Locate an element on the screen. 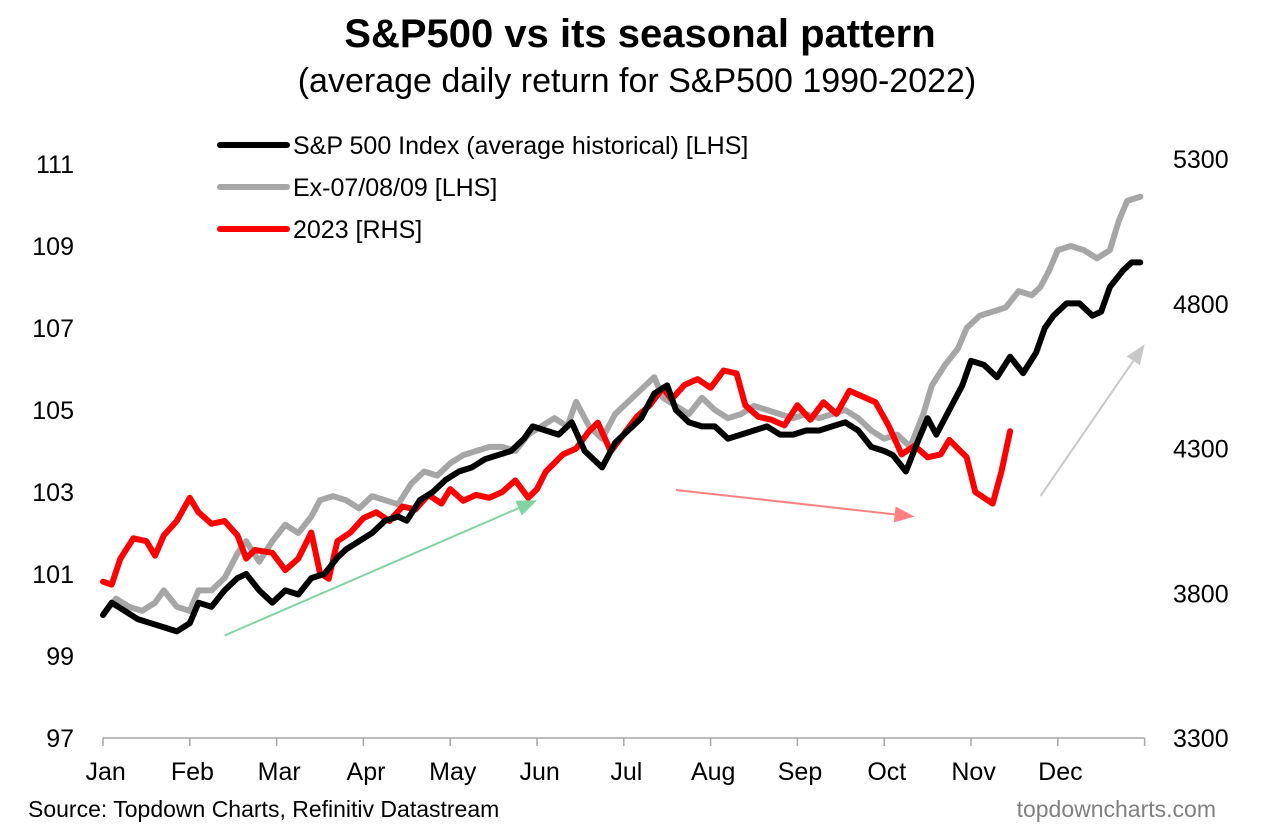  legend-label: 2023 [RHS] is located at coordinates (357, 230).